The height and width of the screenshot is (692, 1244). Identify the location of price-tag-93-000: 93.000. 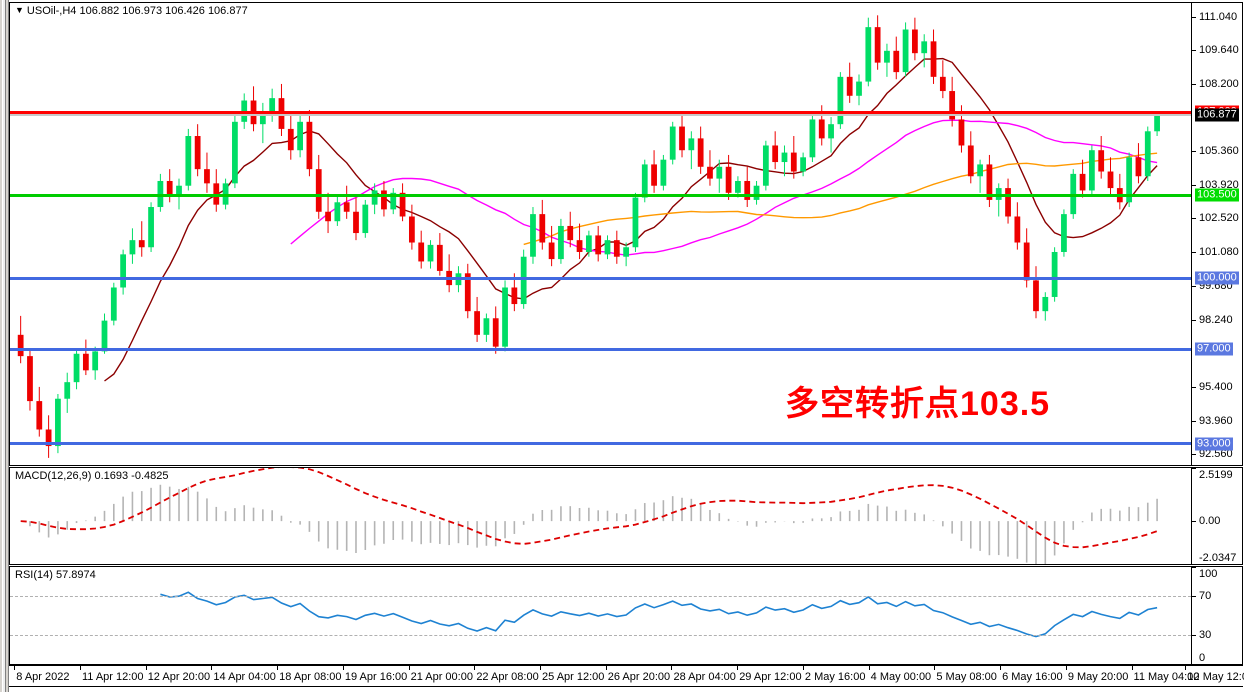
(1214, 444).